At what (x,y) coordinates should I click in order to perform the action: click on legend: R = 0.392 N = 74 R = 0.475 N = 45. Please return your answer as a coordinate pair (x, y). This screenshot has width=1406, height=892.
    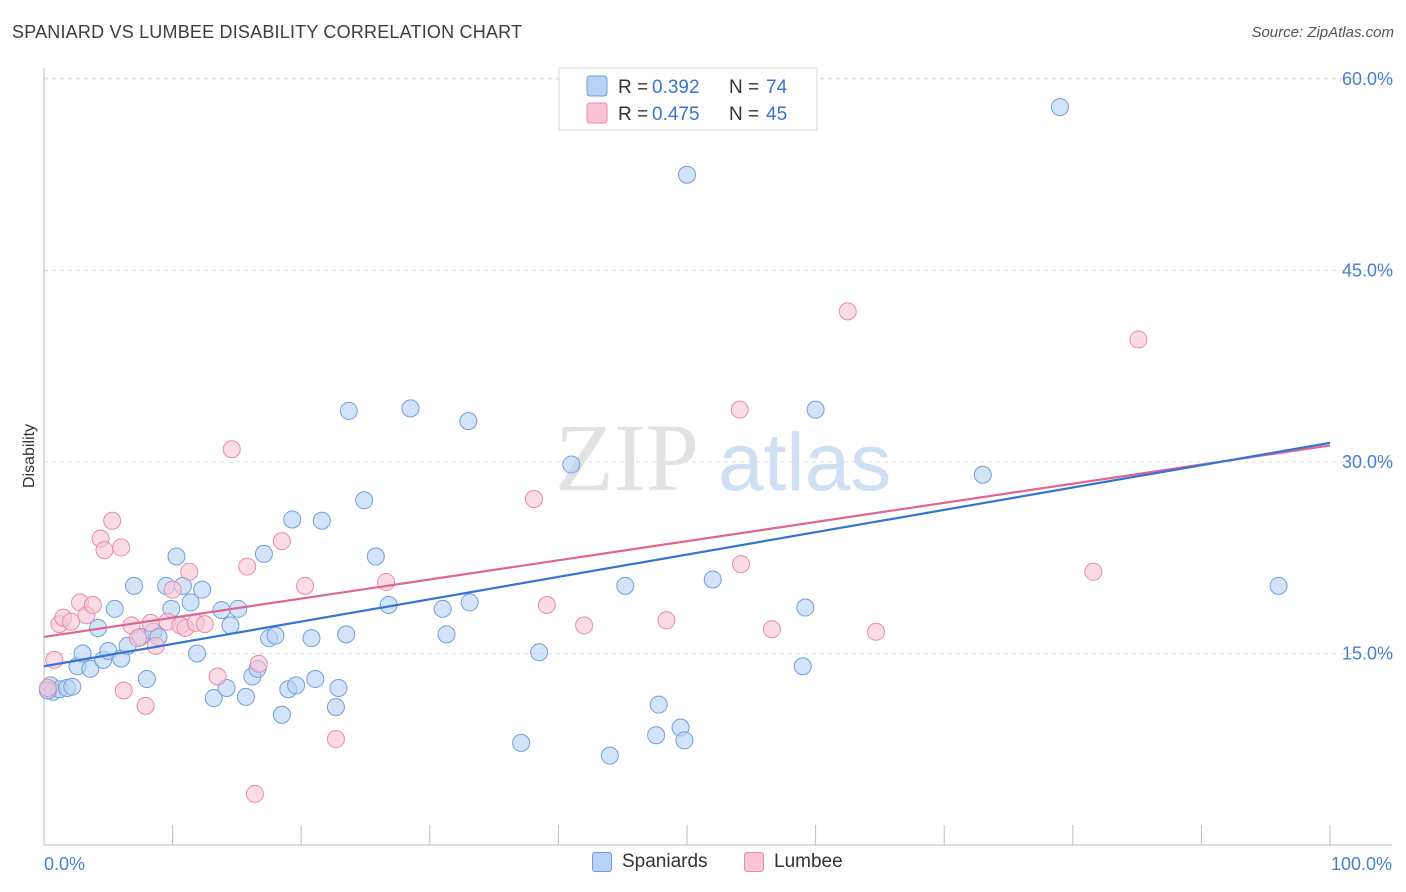
    Looking at the image, I should click on (688, 99).